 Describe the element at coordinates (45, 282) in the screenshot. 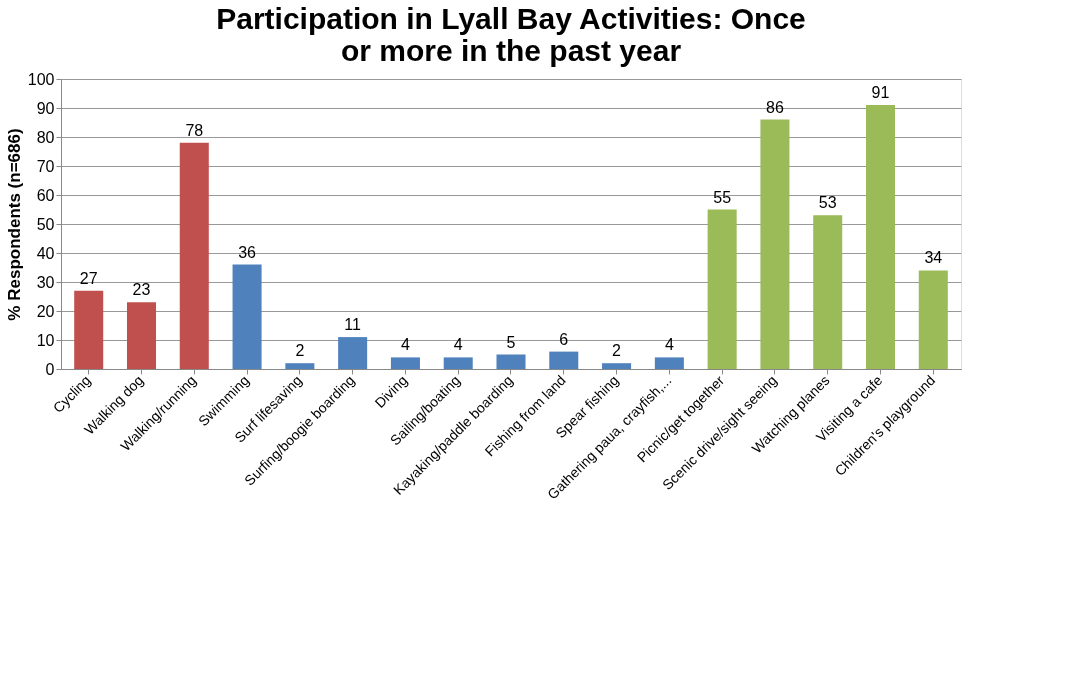

I see `y-tick-label: 30` at that location.